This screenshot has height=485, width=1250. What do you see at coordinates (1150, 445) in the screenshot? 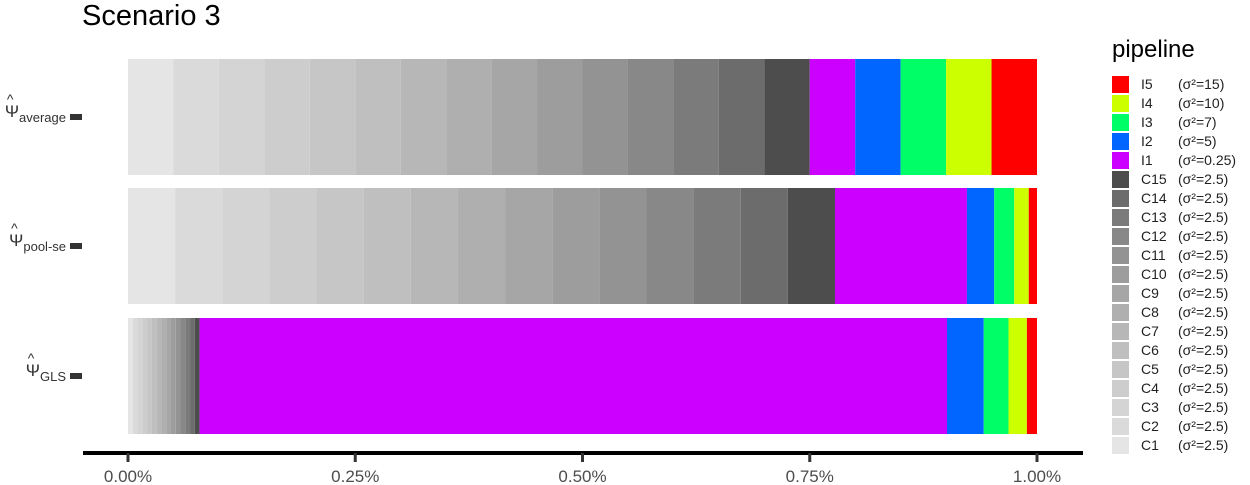
I see `legend-label: C1` at bounding box center [1150, 445].